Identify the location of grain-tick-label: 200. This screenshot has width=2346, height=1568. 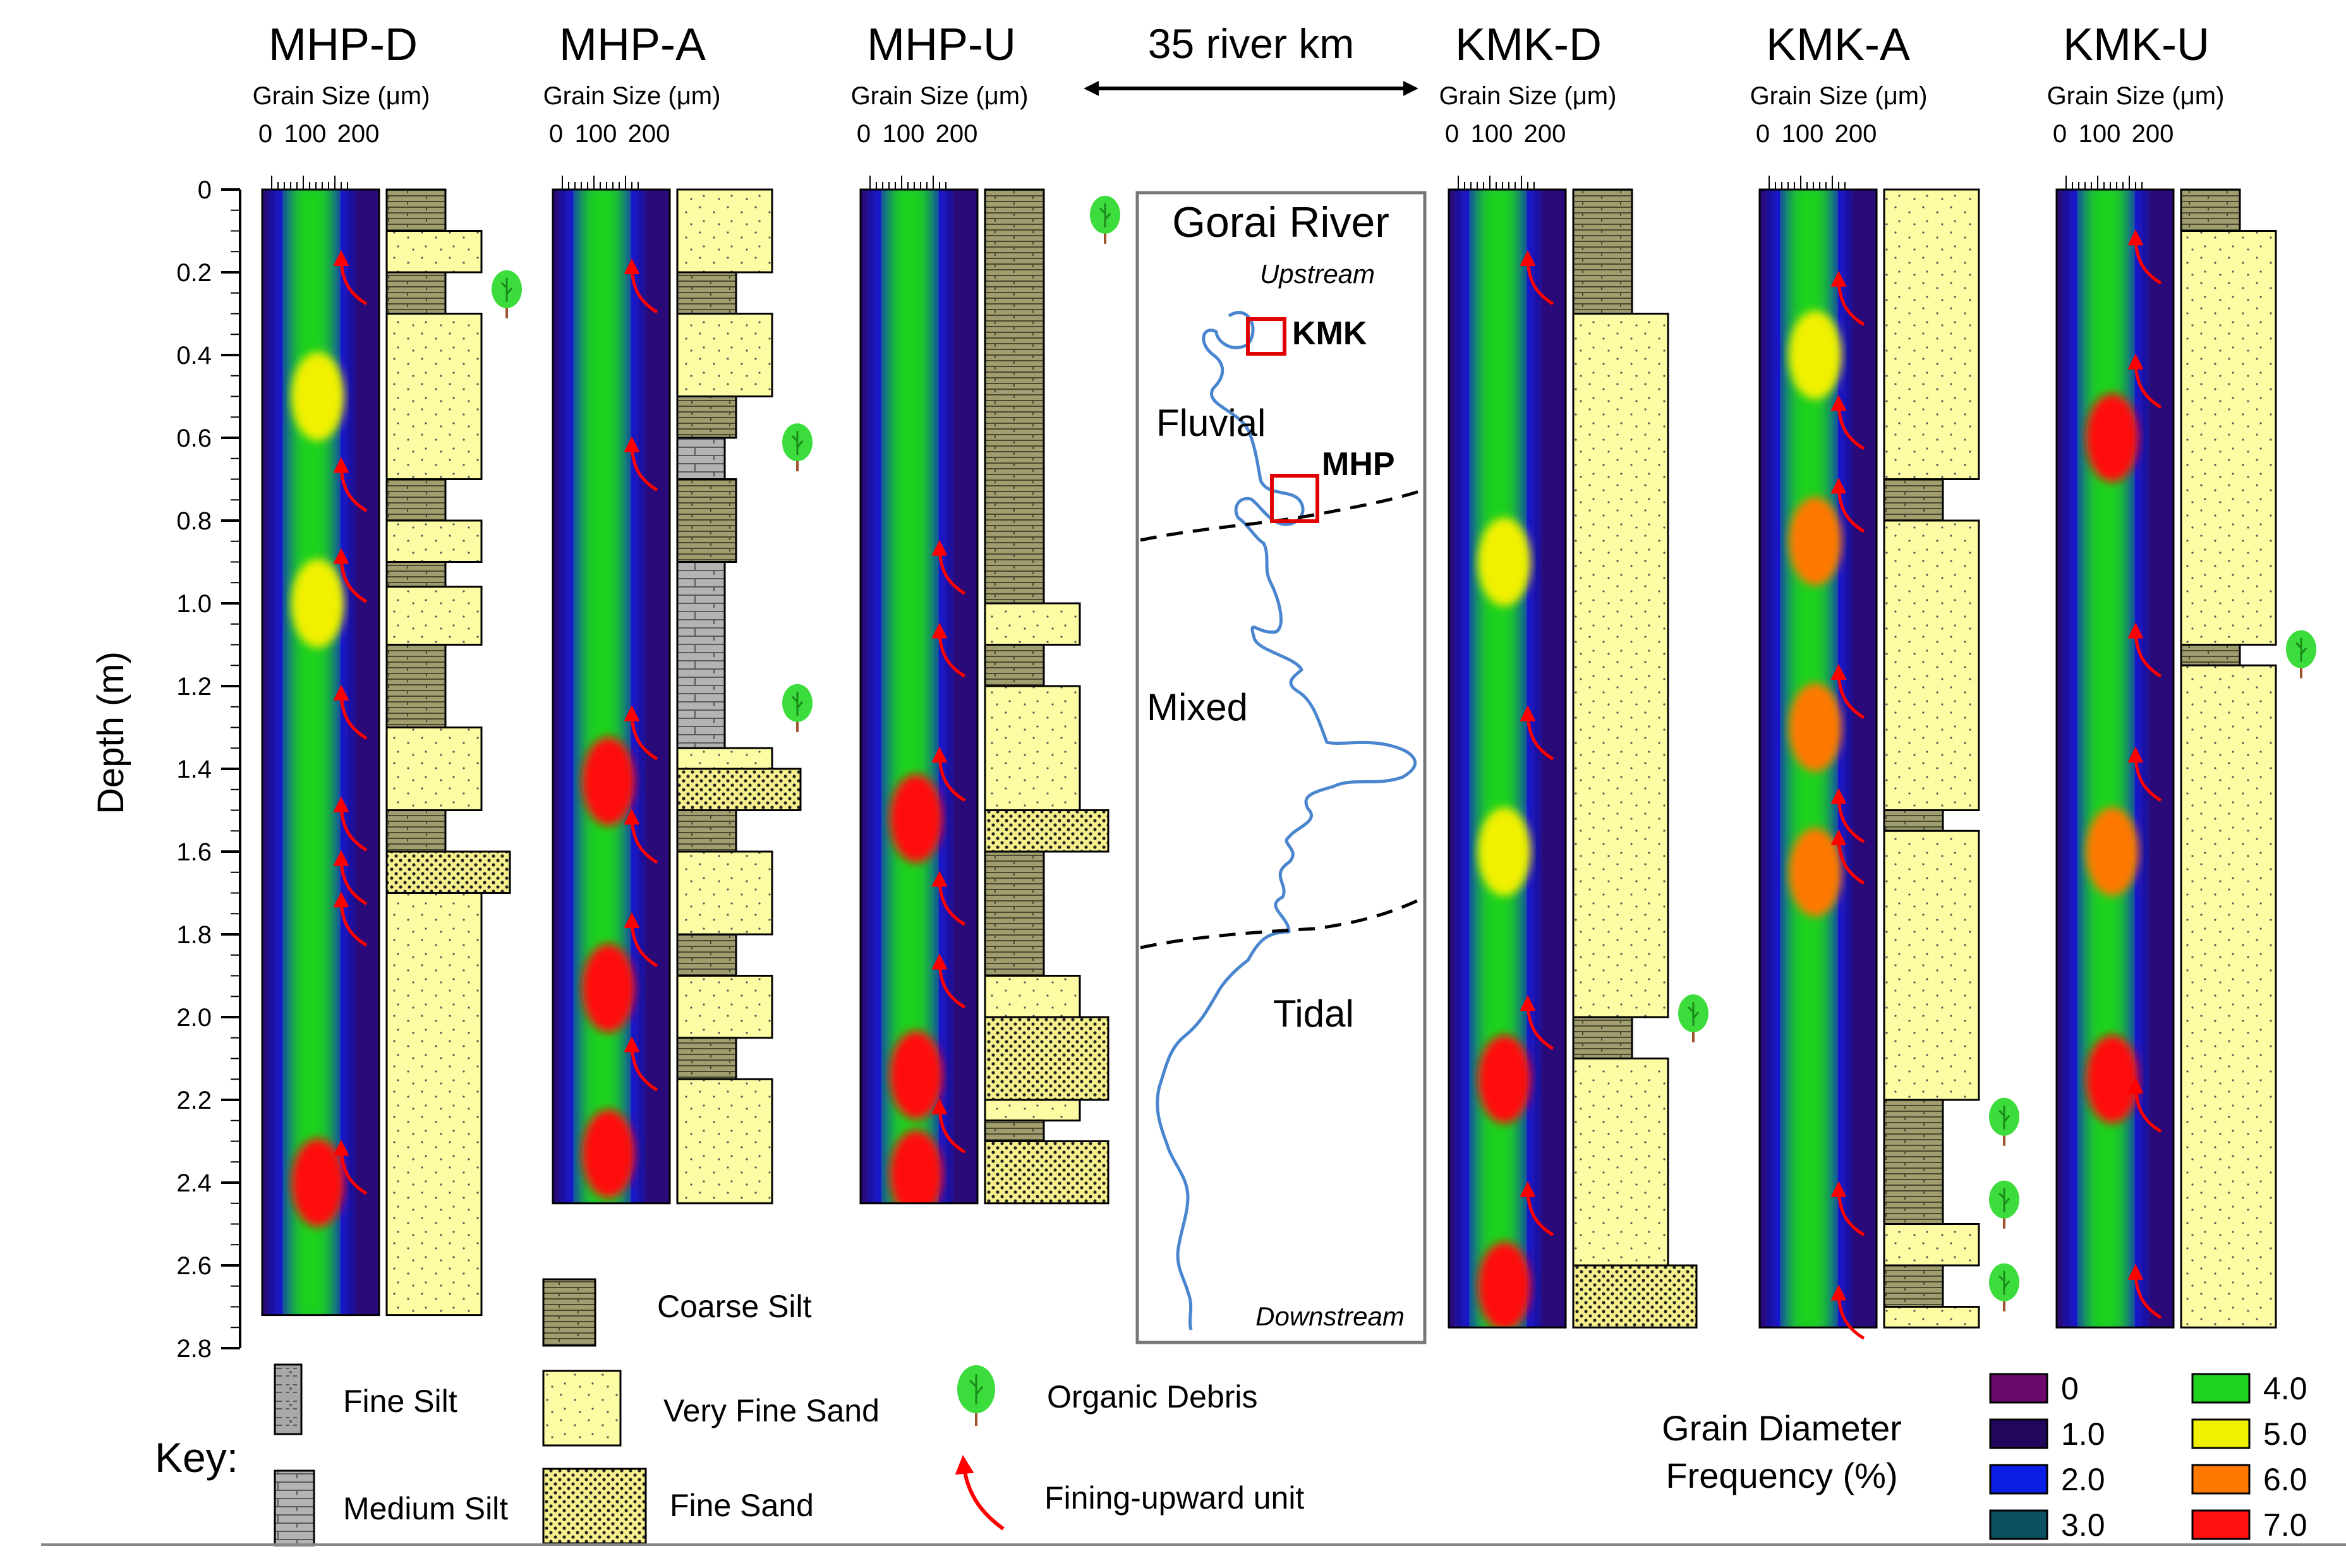
(649, 134).